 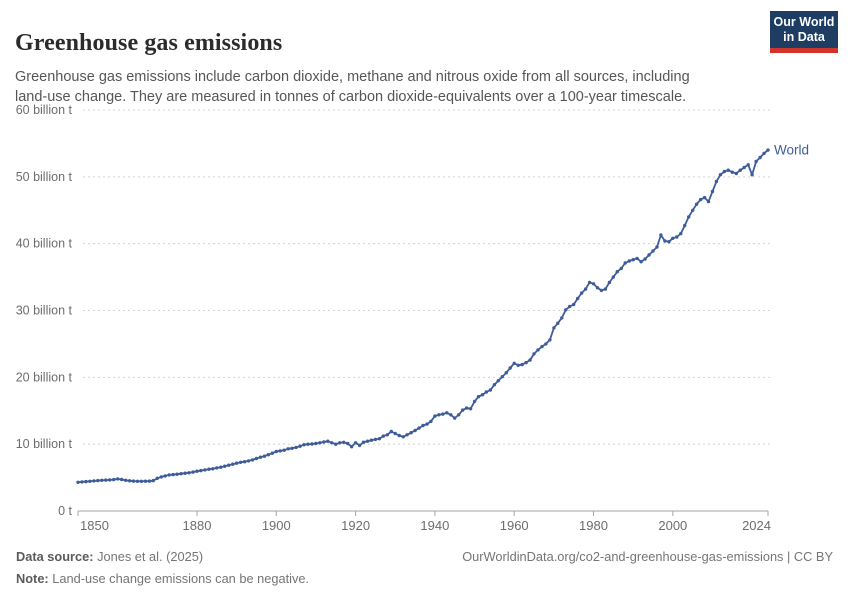 What do you see at coordinates (791, 150) in the screenshot?
I see `world-series-label: World` at bounding box center [791, 150].